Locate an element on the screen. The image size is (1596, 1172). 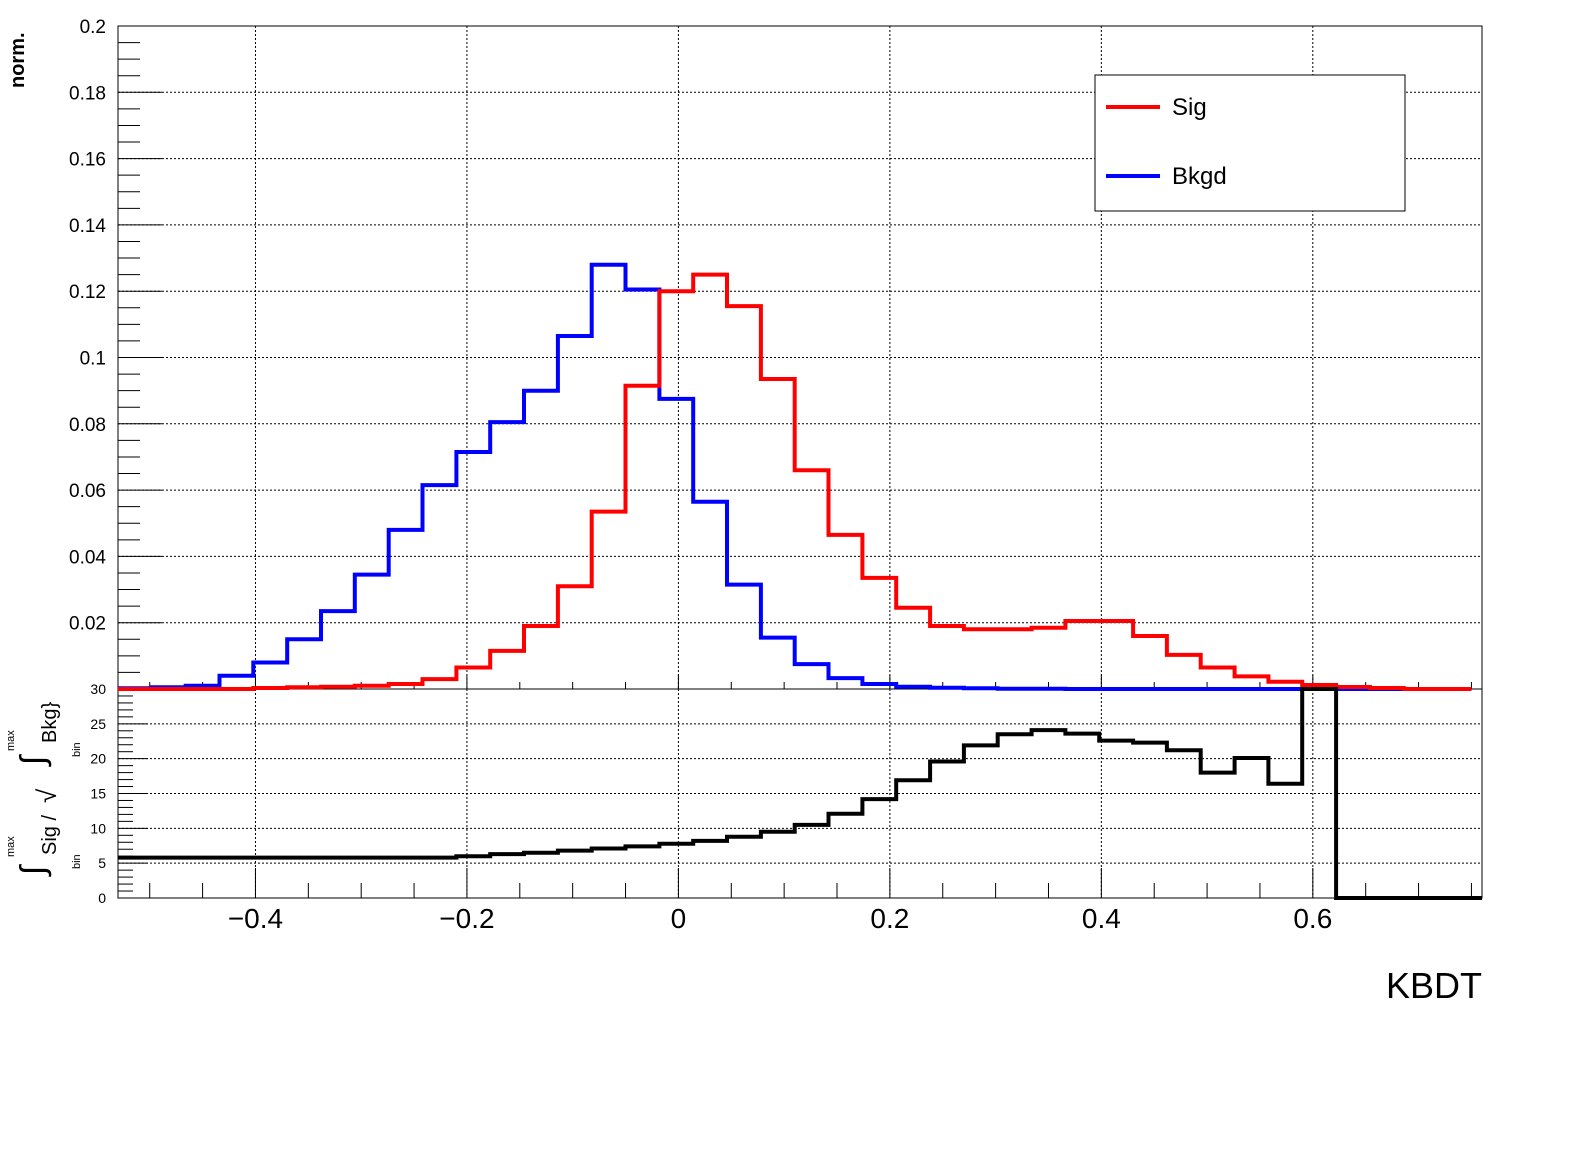
lower-y-tick-label: 5 is located at coordinates (102, 863).